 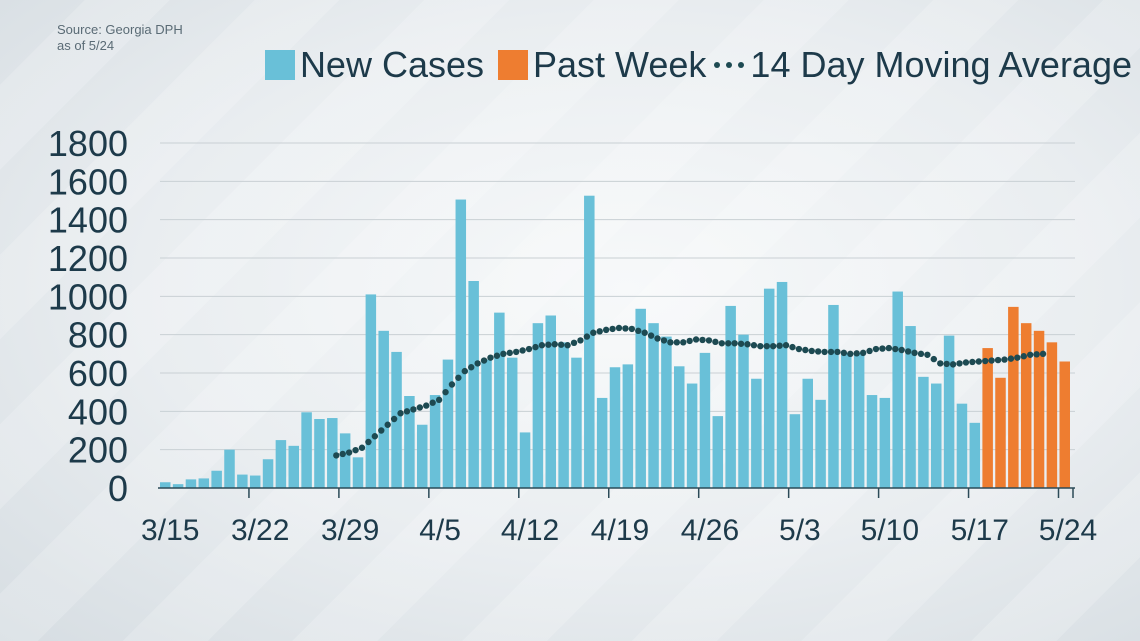 What do you see at coordinates (98, 450) in the screenshot?
I see `y-tick-label: 200` at bounding box center [98, 450].